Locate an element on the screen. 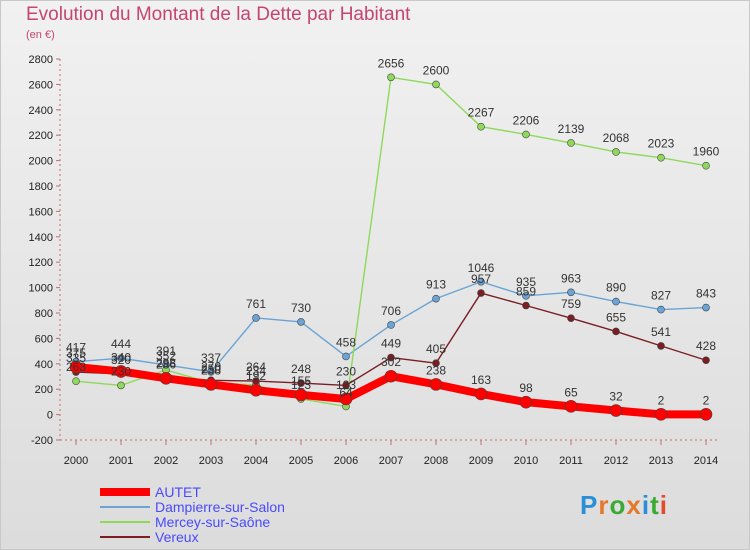  data-label: 230 is located at coordinates (121, 371).